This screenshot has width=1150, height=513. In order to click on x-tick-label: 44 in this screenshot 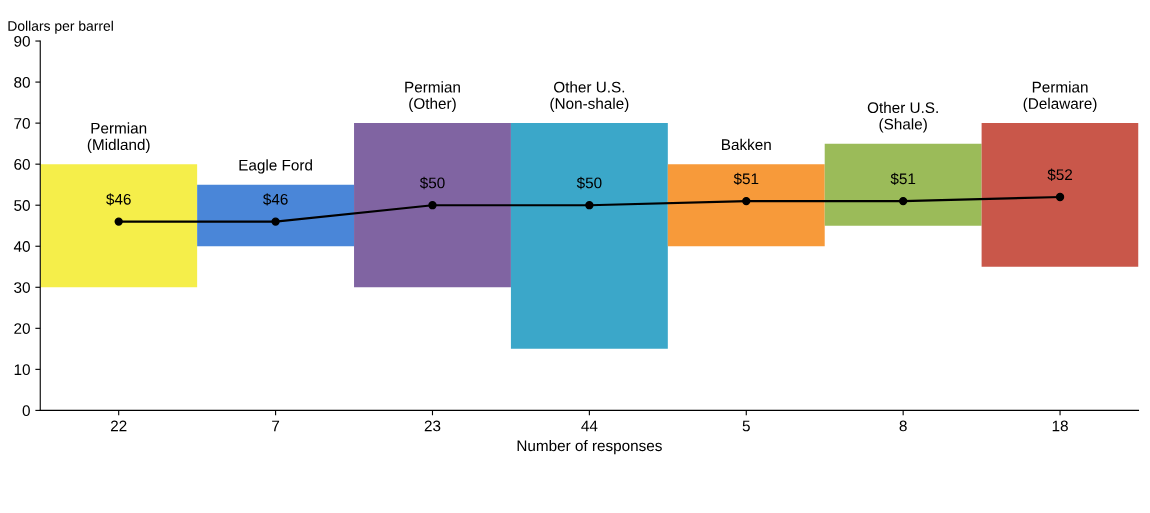, I will do `click(589, 426)`.